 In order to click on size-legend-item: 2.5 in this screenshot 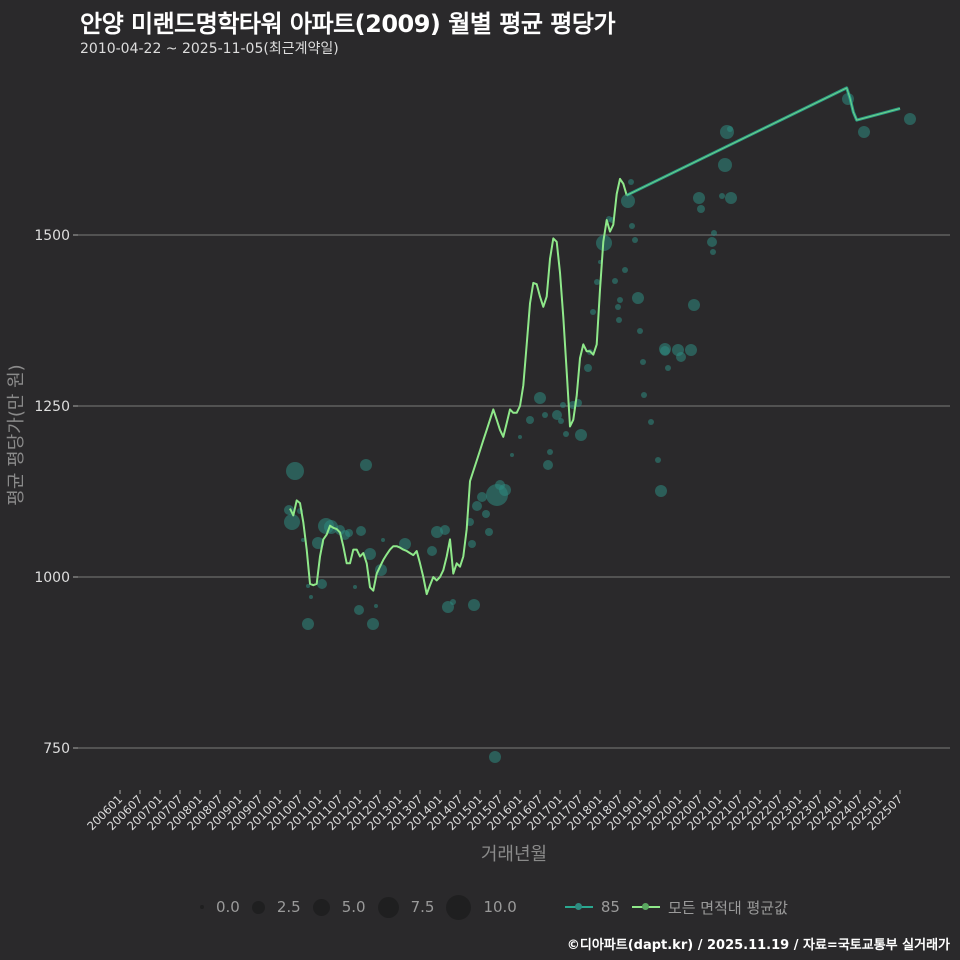, I will do `click(276, 907)`.